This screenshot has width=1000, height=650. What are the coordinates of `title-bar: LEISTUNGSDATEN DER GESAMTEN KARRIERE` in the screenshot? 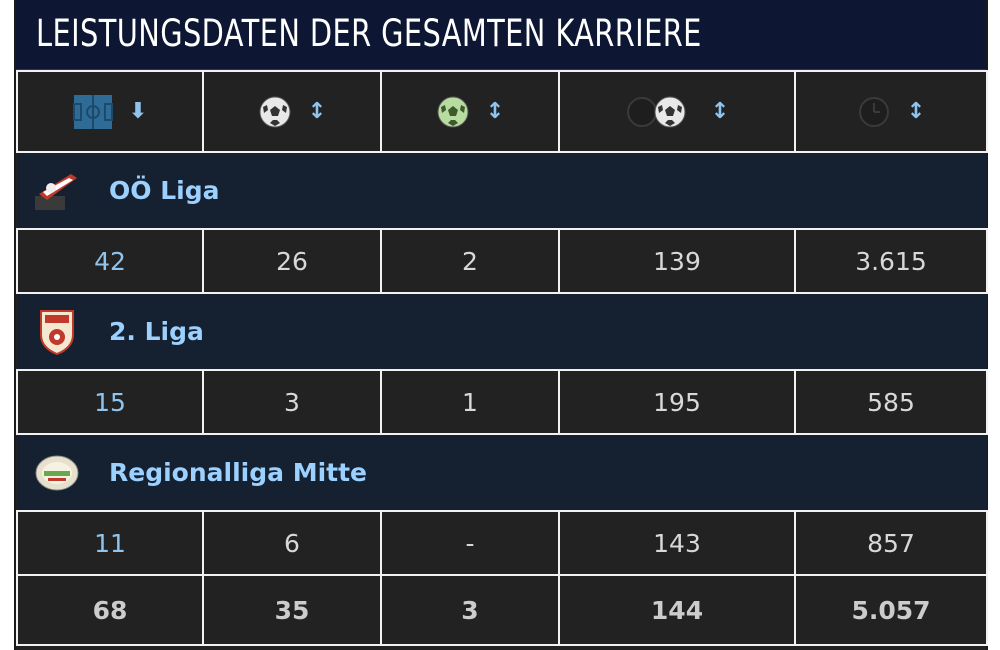 It's located at (501, 35).